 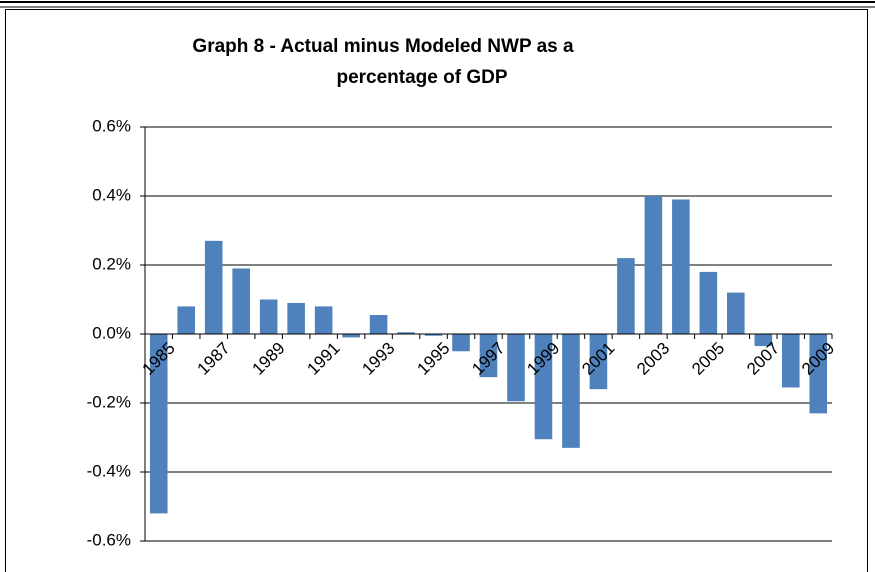 What do you see at coordinates (111, 332) in the screenshot?
I see `y-tick-label: 0.0%` at bounding box center [111, 332].